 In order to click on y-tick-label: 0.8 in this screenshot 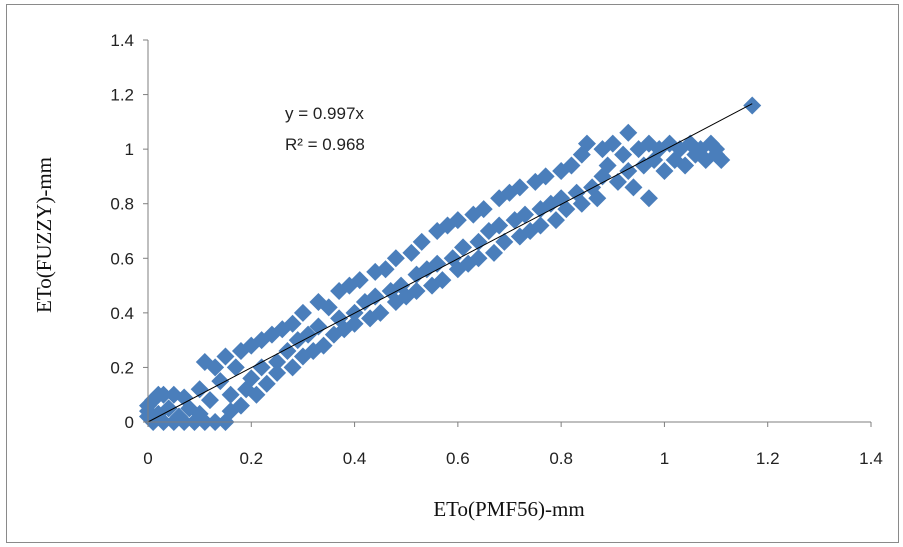, I will do `click(122, 204)`.